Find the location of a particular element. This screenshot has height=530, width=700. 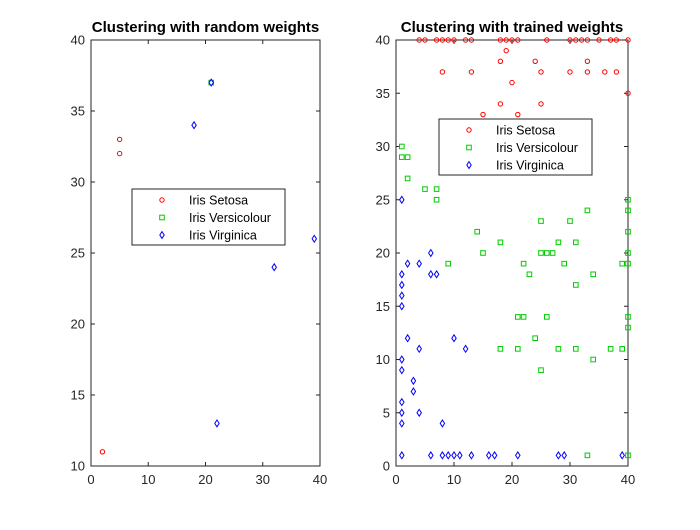

y-tick-label: 15 is located at coordinates (383, 306).